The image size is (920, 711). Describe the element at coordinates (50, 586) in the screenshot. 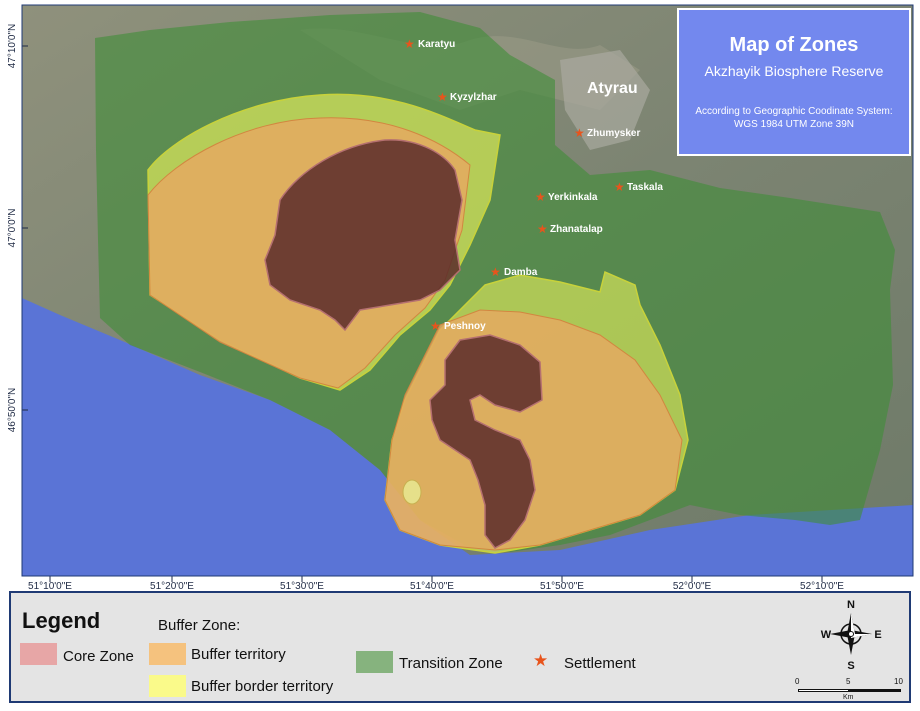

I see `lon-tick-label: 51°10'0"E` at that location.